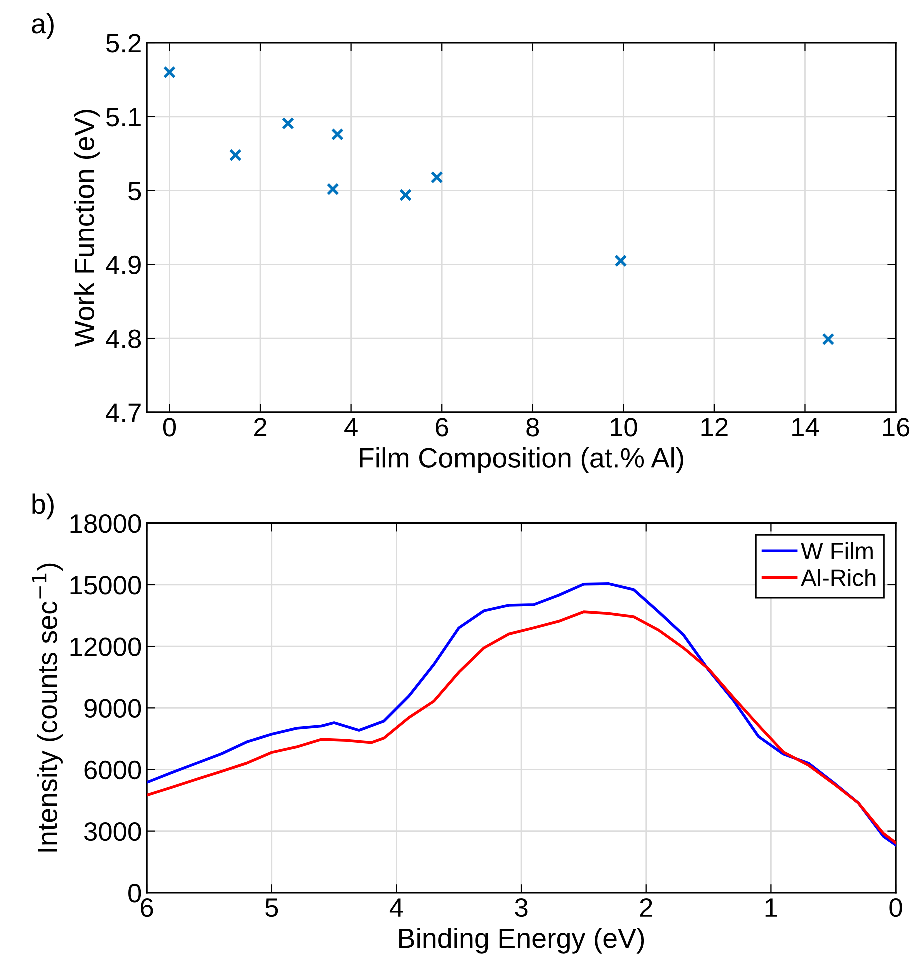 The height and width of the screenshot is (955, 919). What do you see at coordinates (896, 427) in the screenshot?
I see `x-tick-label: 16` at bounding box center [896, 427].